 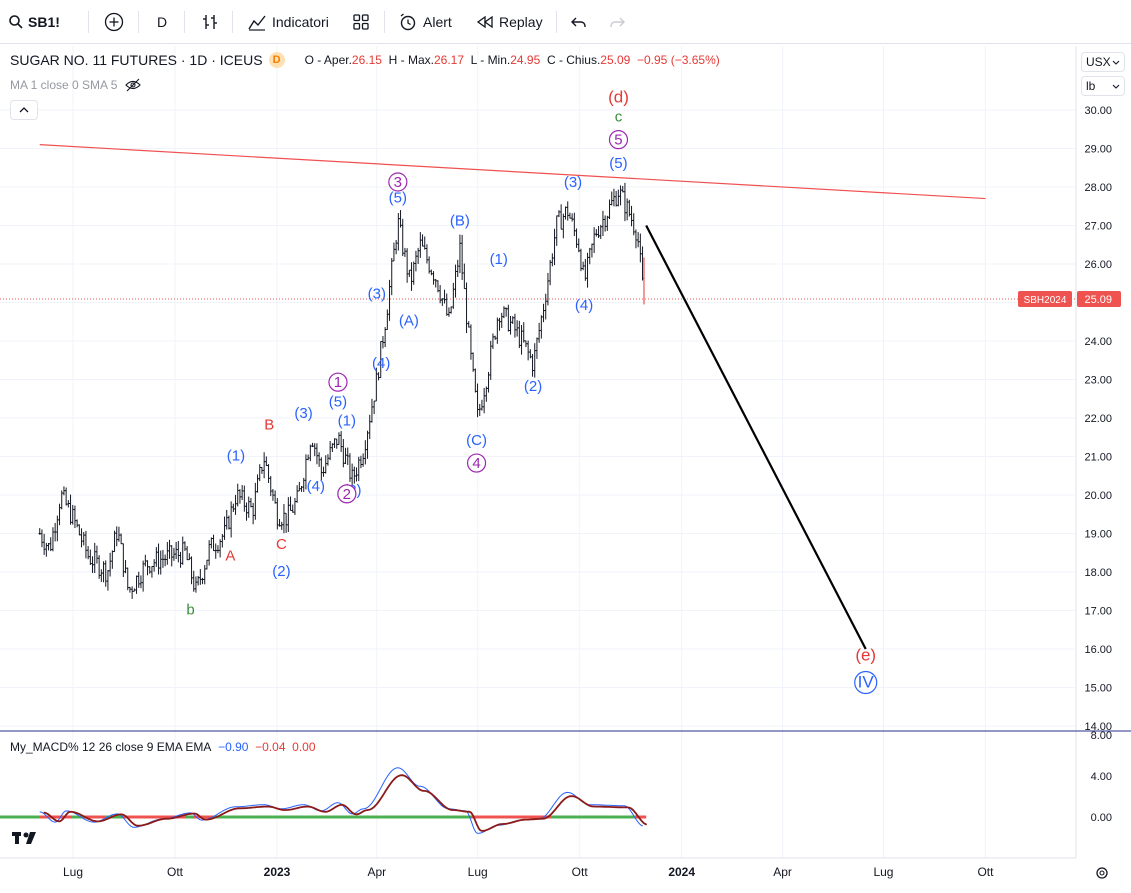 What do you see at coordinates (866, 682) in the screenshot?
I see `wave-label: IV` at bounding box center [866, 682].